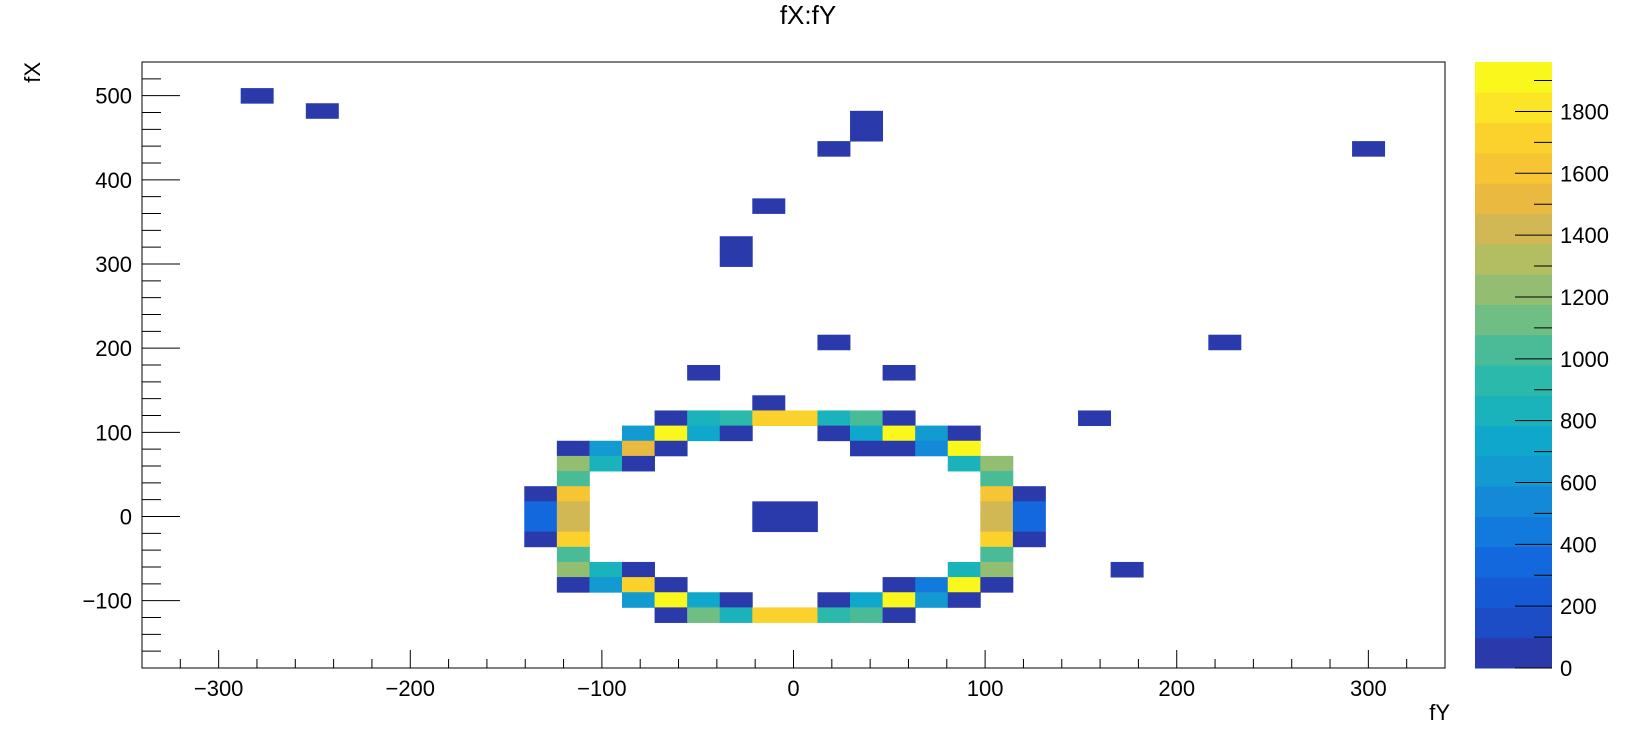  I want to click on colorbar-tick-label: 200, so click(1578, 606).